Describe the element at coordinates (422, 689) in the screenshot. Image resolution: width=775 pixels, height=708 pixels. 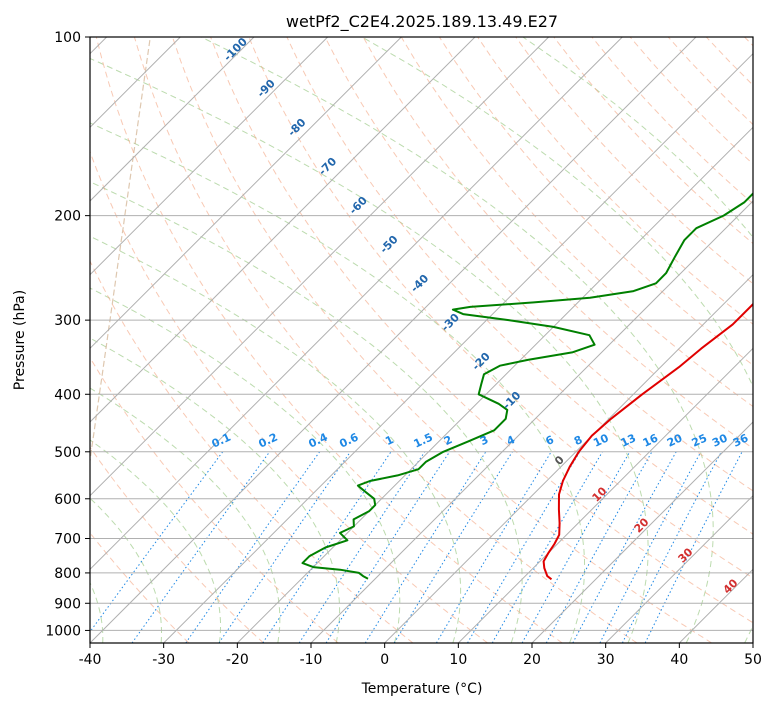
I see `x-axis-label: Temperature (°C)` at that location.